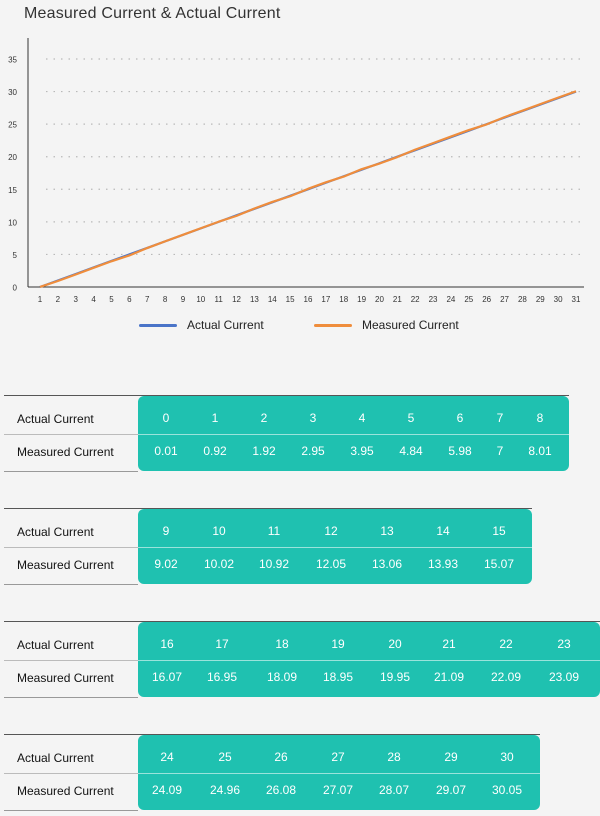 The height and width of the screenshot is (816, 600). What do you see at coordinates (274, 564) in the screenshot?
I see `measured-current-cell: 10.92` at bounding box center [274, 564].